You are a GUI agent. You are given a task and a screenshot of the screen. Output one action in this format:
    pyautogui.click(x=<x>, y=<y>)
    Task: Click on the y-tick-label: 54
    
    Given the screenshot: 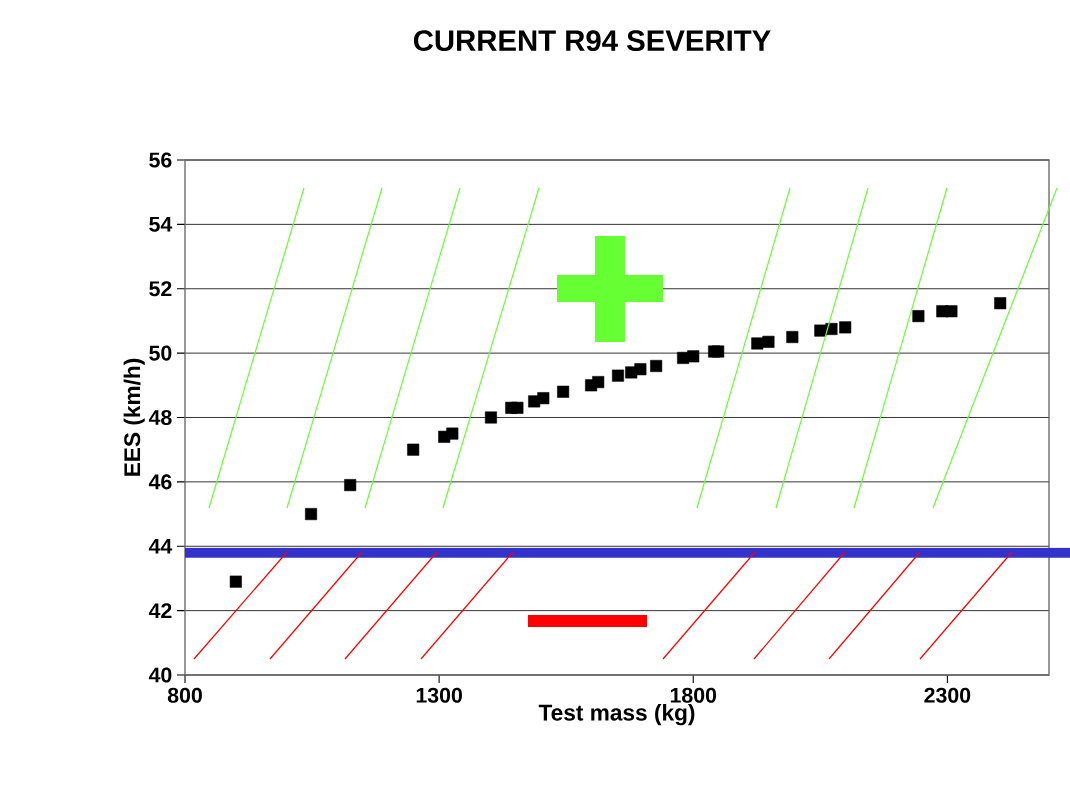 What is the action you would take?
    pyautogui.click(x=161, y=224)
    